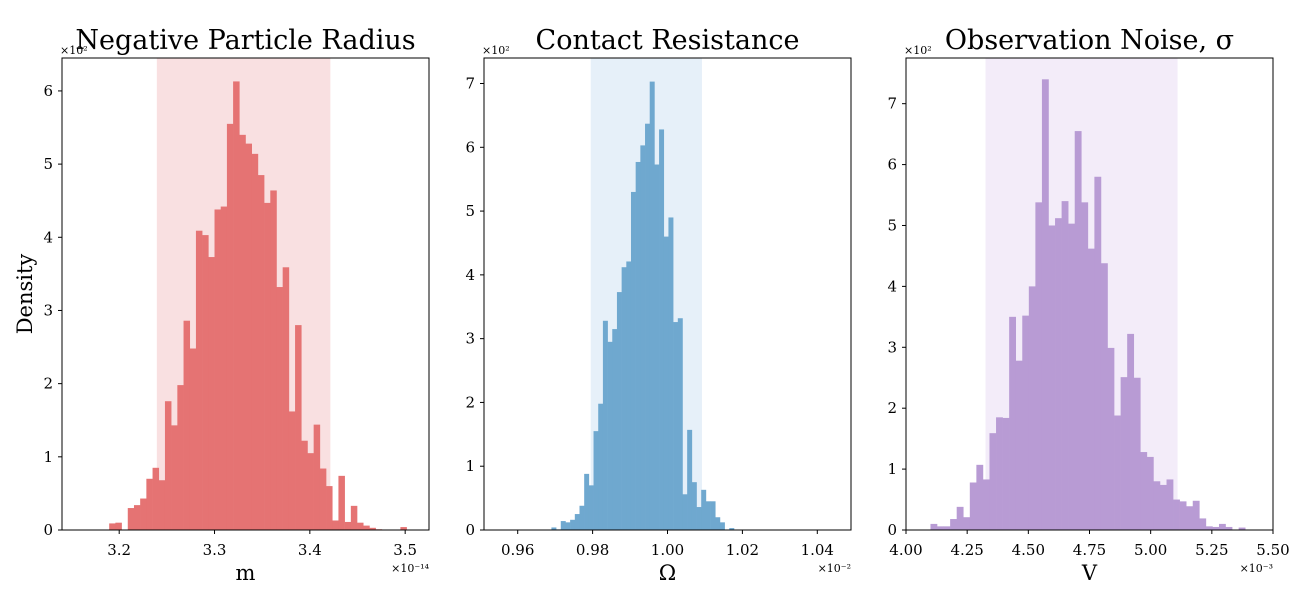  I want to click on x-axis-multiplier: ×10⁻¹⁴, so click(410, 568).